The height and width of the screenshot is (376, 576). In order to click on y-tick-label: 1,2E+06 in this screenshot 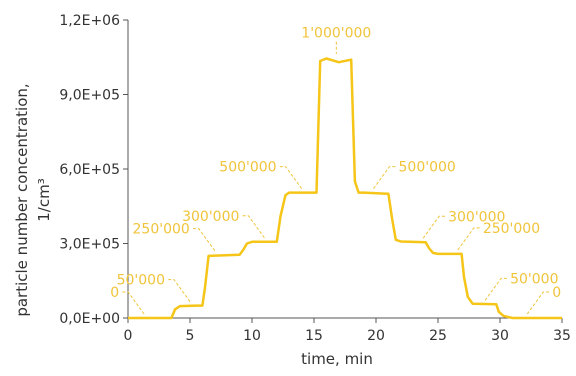, I will do `click(89, 21)`.